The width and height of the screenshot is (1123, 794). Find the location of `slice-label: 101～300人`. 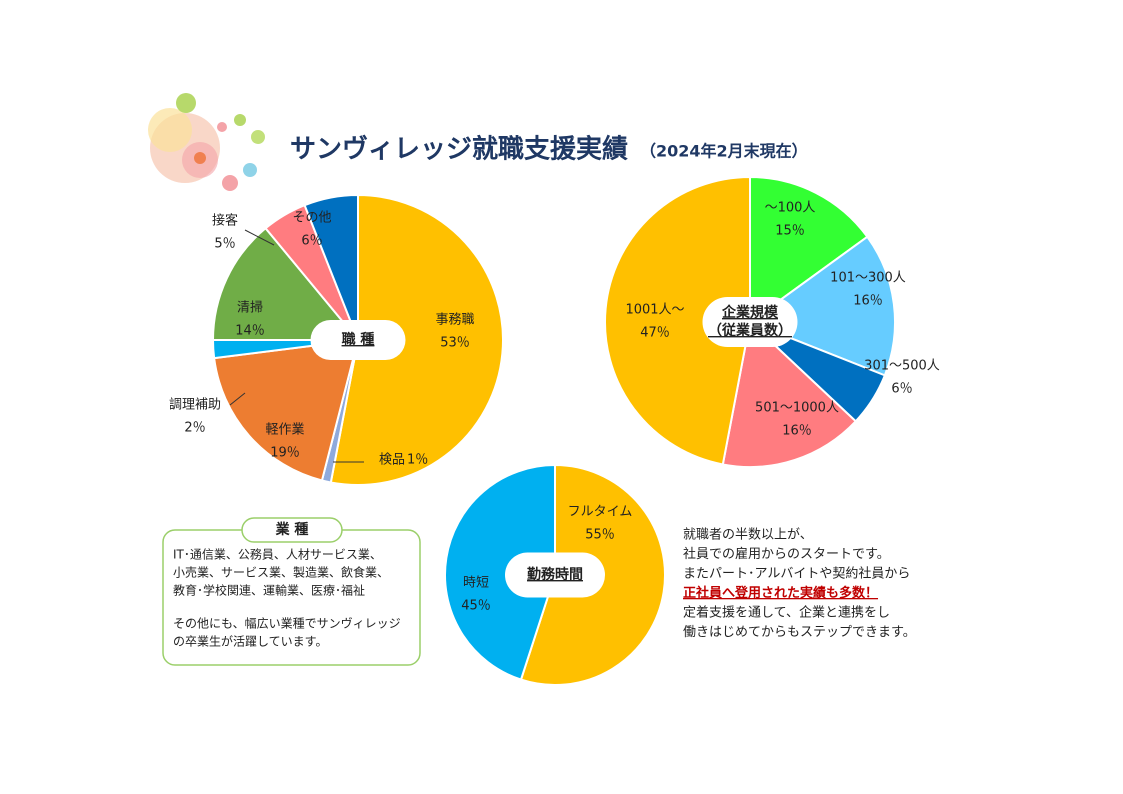

slice-label: 101～300人 is located at coordinates (868, 278).